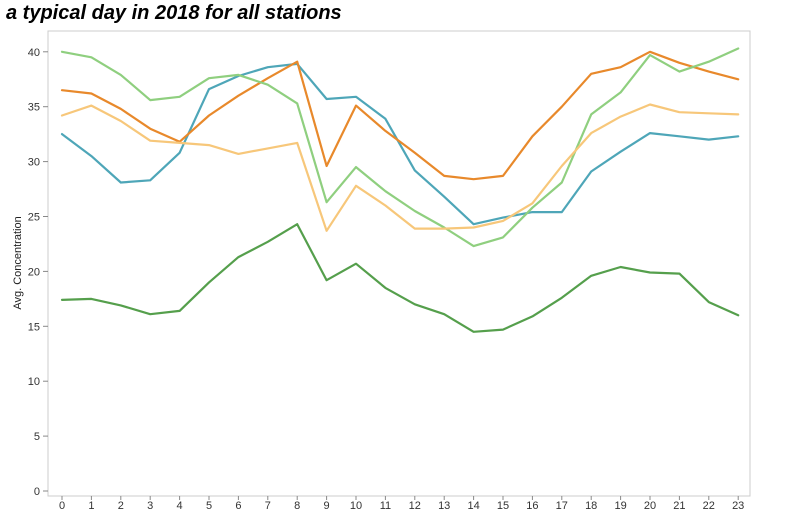 The height and width of the screenshot is (514, 800). What do you see at coordinates (444, 506) in the screenshot?
I see `x-tick-label: 13` at bounding box center [444, 506].